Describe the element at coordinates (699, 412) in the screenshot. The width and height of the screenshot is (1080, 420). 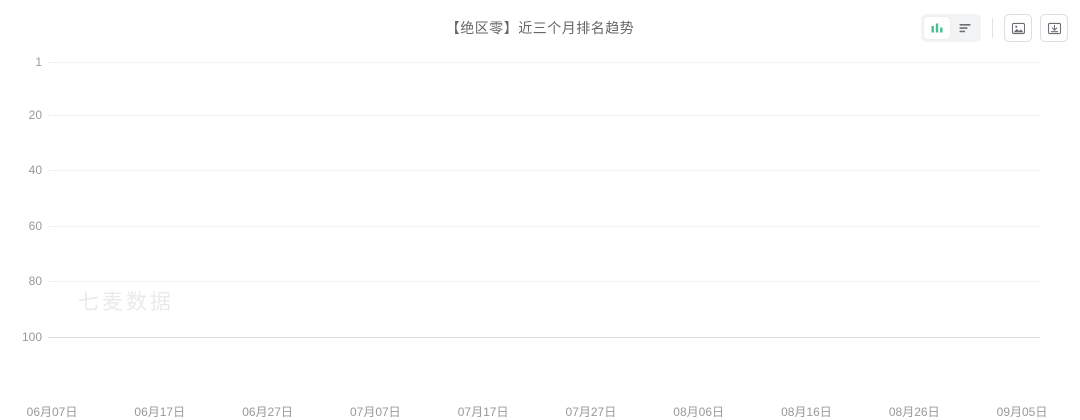
I see `x-axis-tick-label: 08月06日` at that location.